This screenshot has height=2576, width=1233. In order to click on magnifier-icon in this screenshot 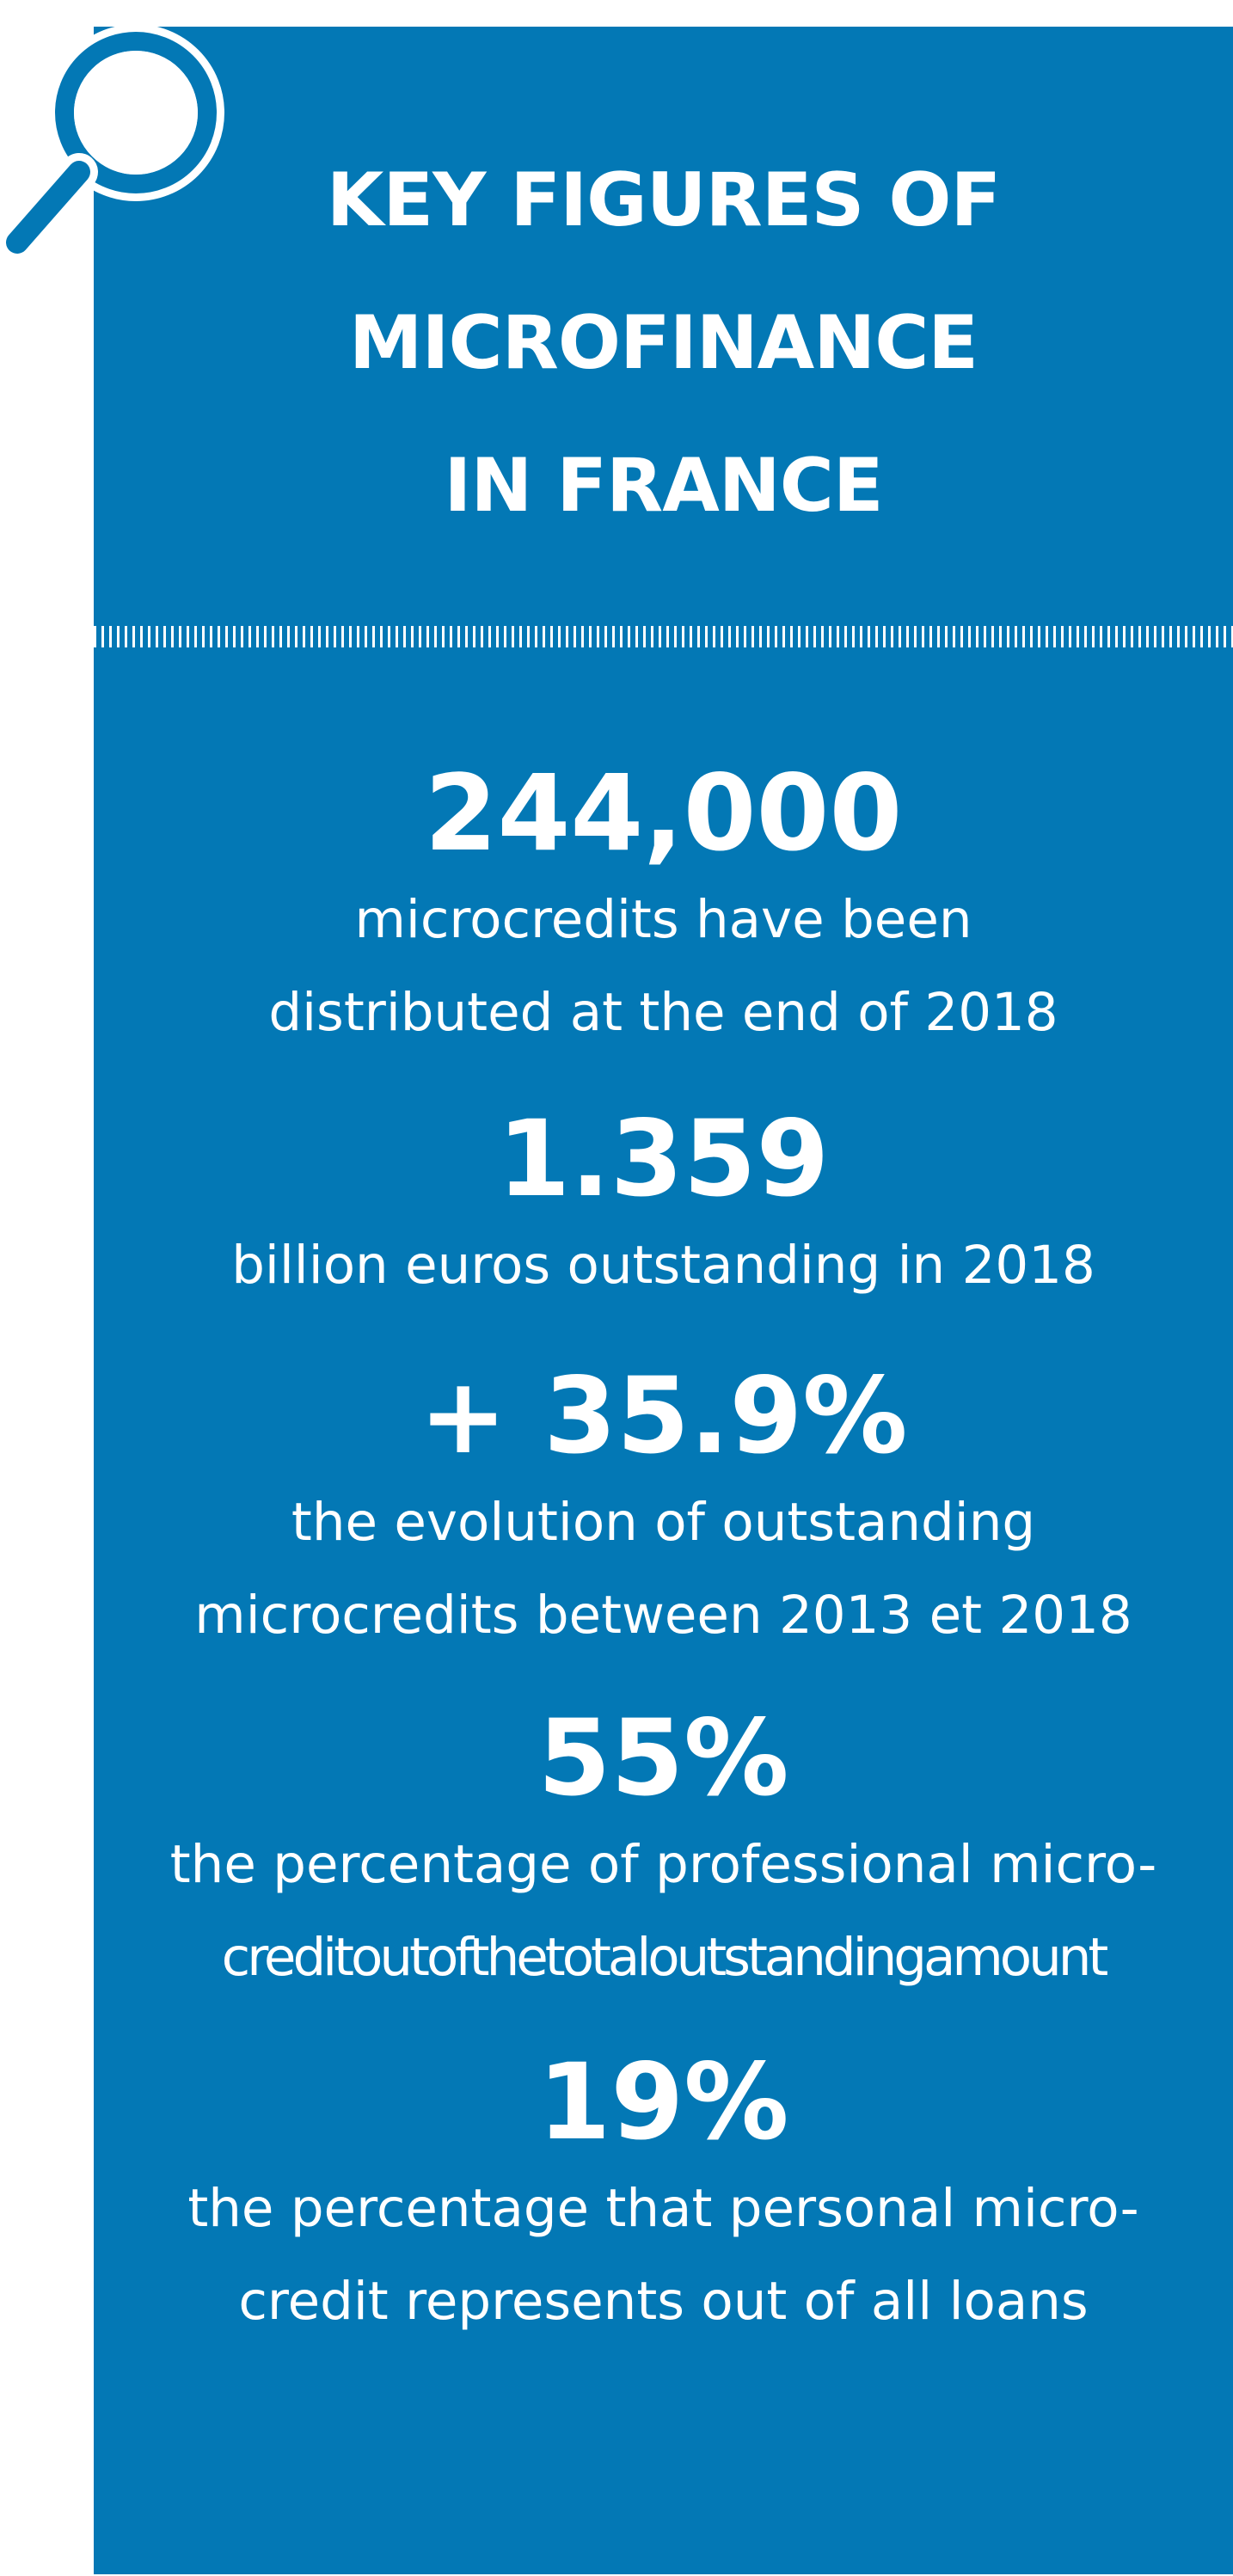, I will do `click(112, 143)`.